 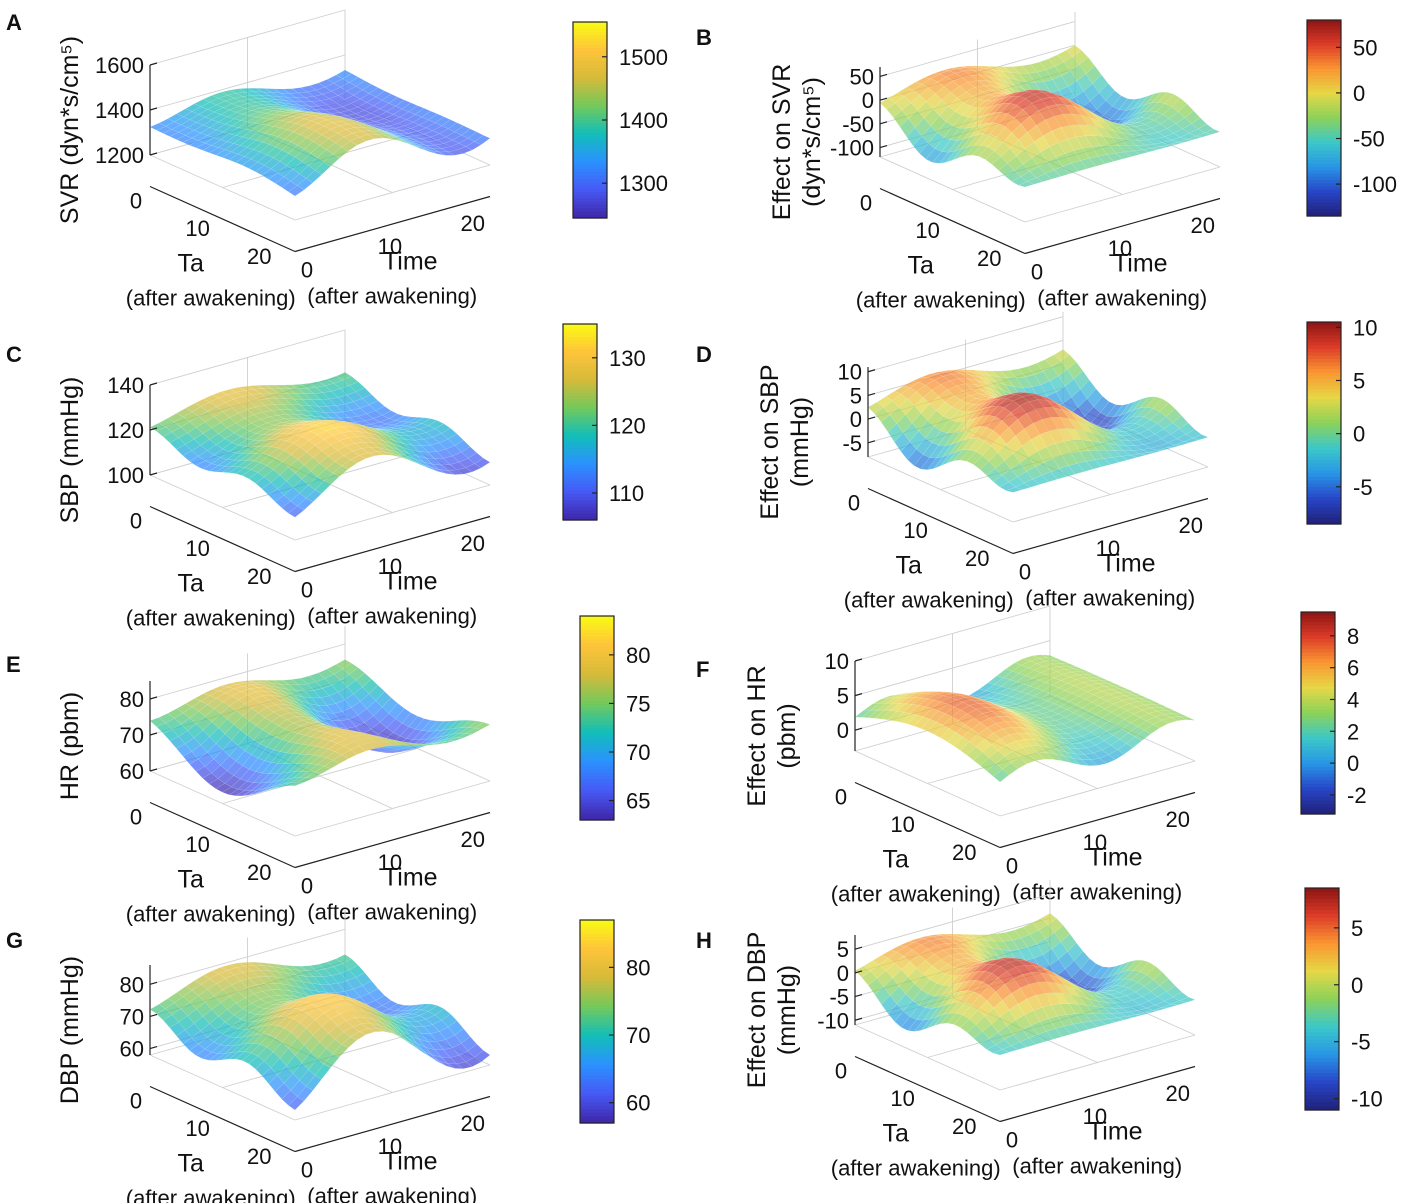 I want to click on x-tick-label: 10, so click(x=902, y=1098).